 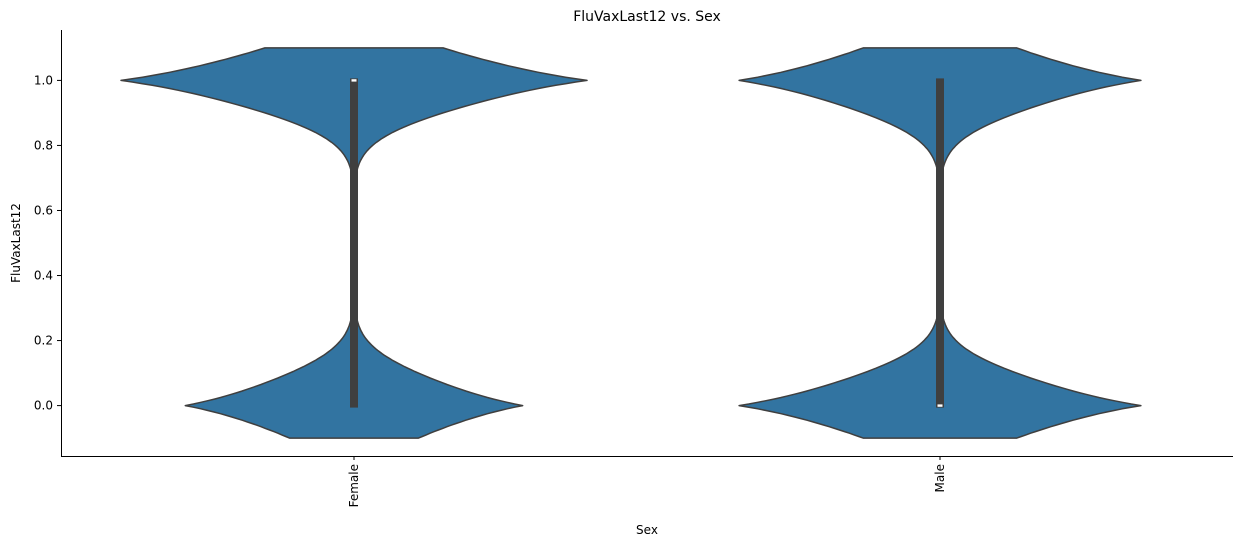 I want to click on y-ticks: 0.0 0.2 0.4 0.6 0.8 1.0, so click(x=47, y=243).